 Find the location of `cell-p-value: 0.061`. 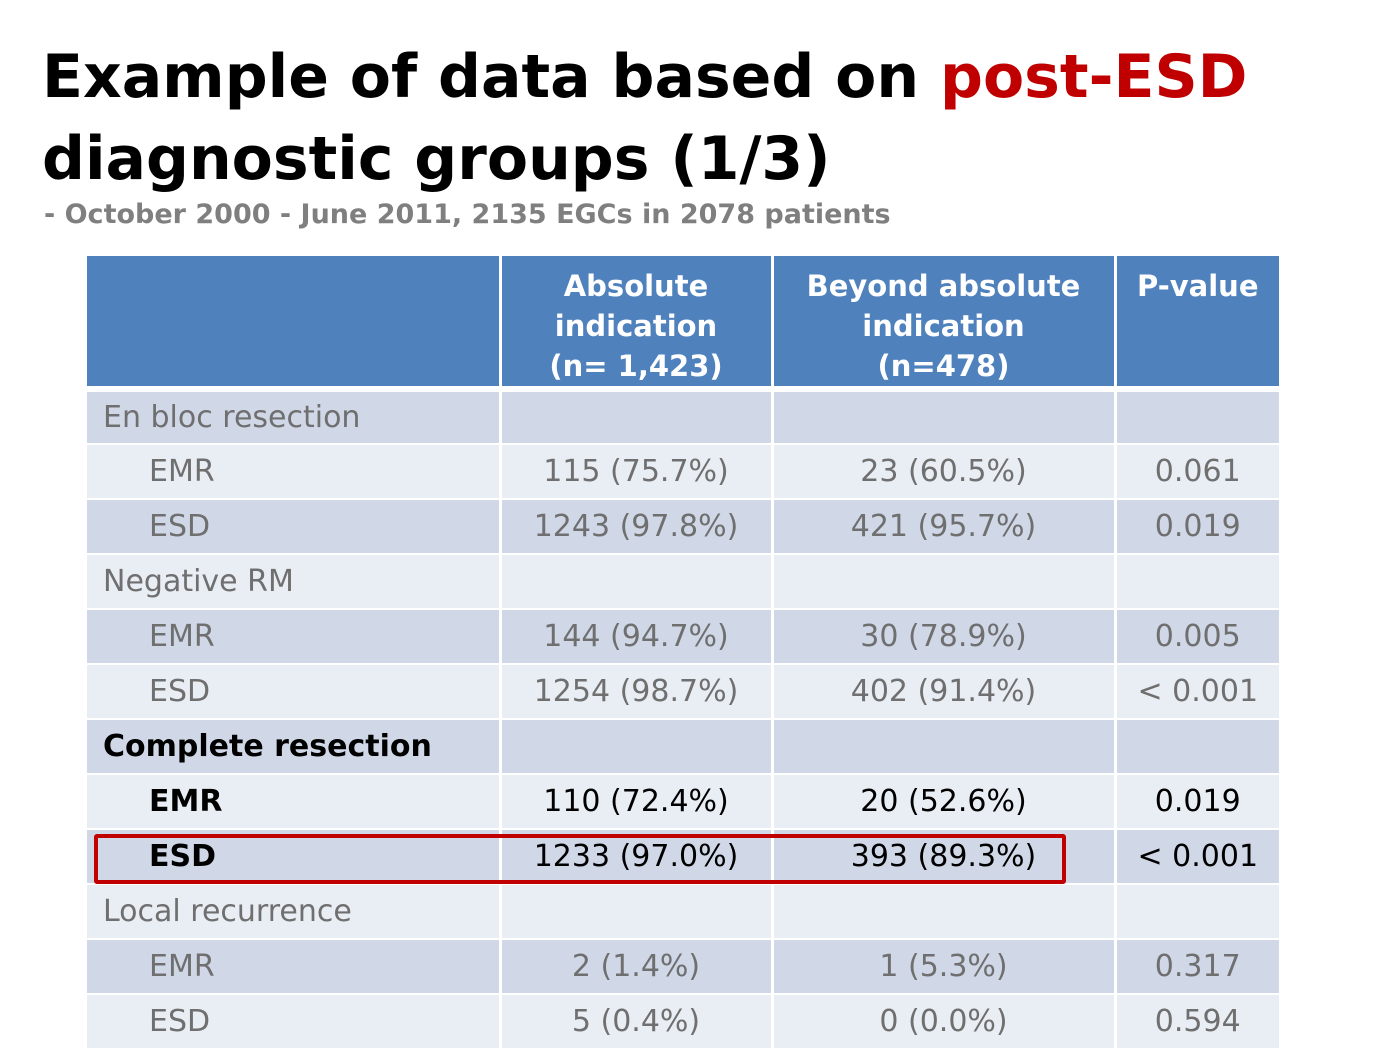

cell-p-value: 0.061 is located at coordinates (1197, 472).